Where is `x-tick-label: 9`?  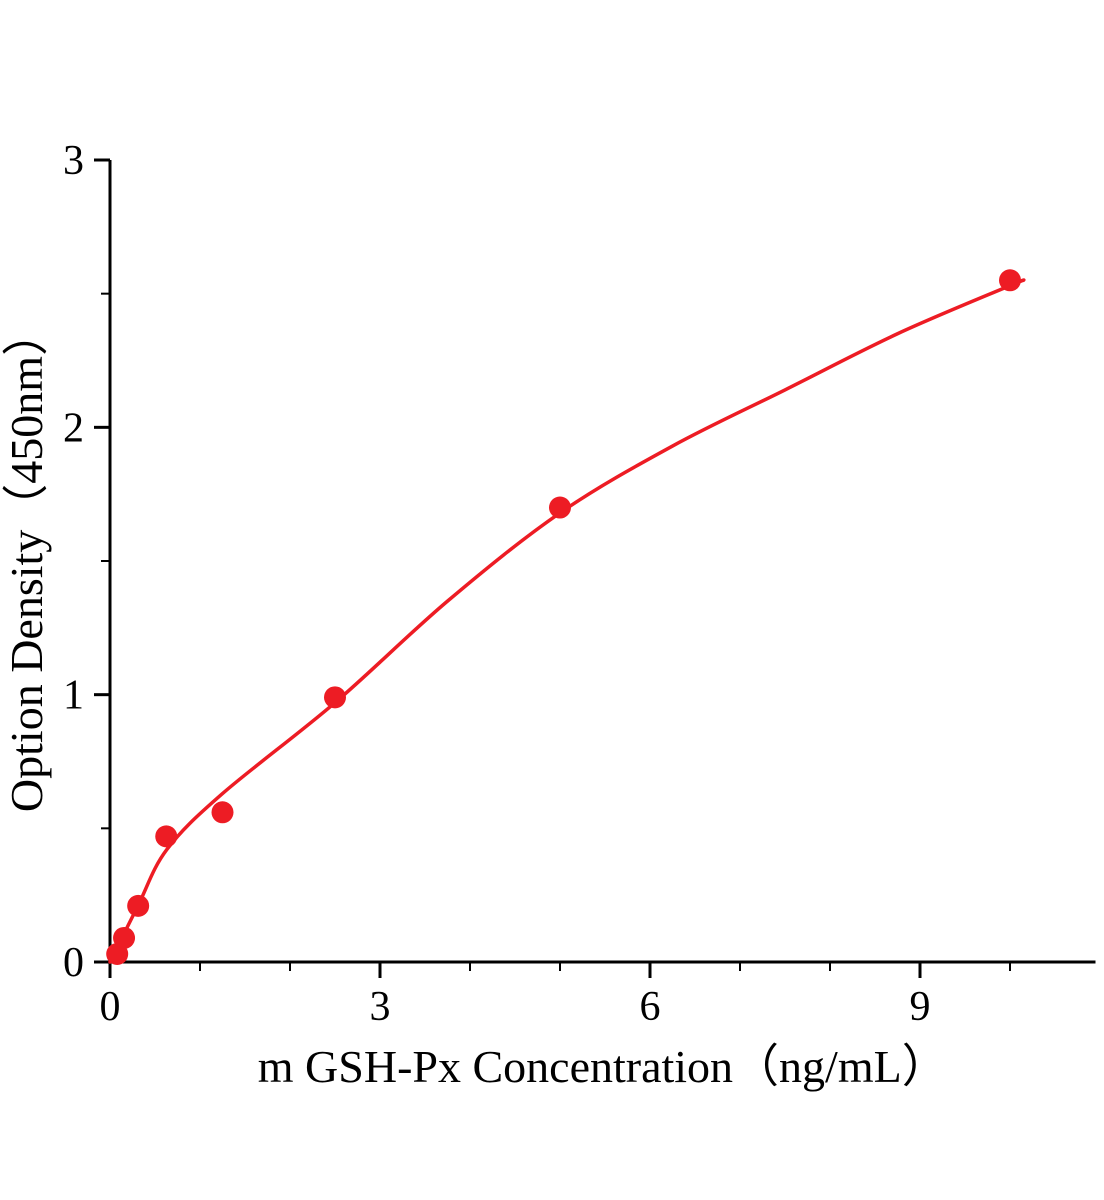
x-tick-label: 9 is located at coordinates (920, 1007).